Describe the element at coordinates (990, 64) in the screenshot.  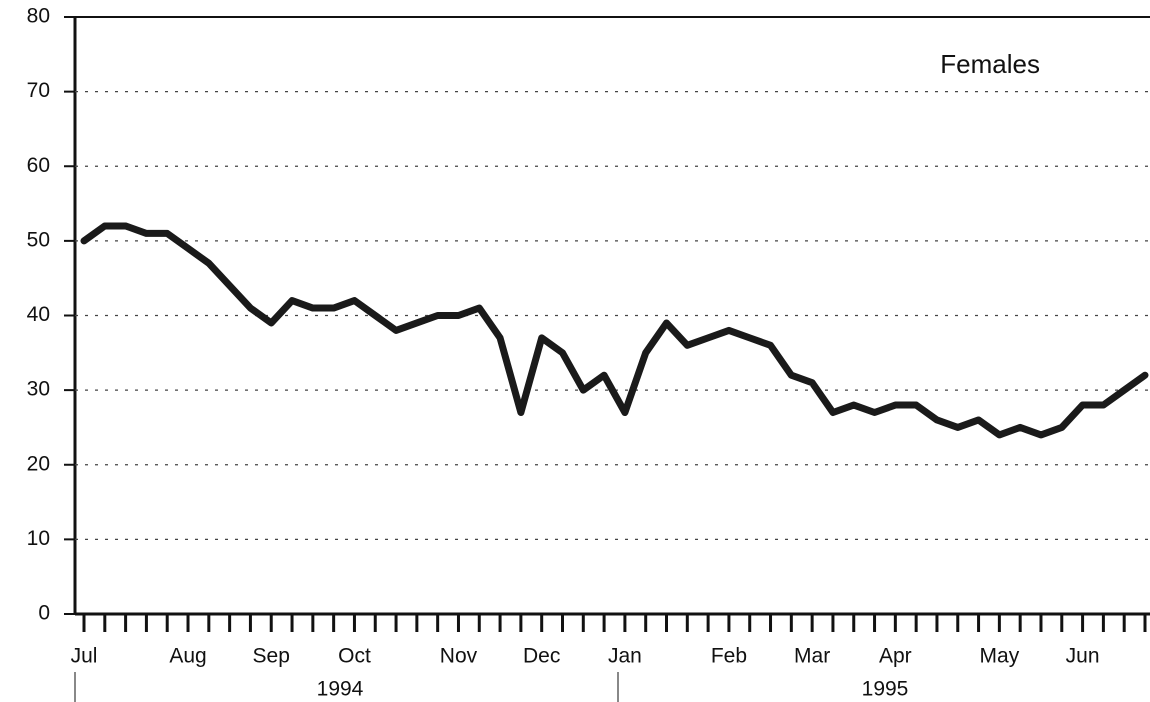
I see `legend-label: Females` at that location.